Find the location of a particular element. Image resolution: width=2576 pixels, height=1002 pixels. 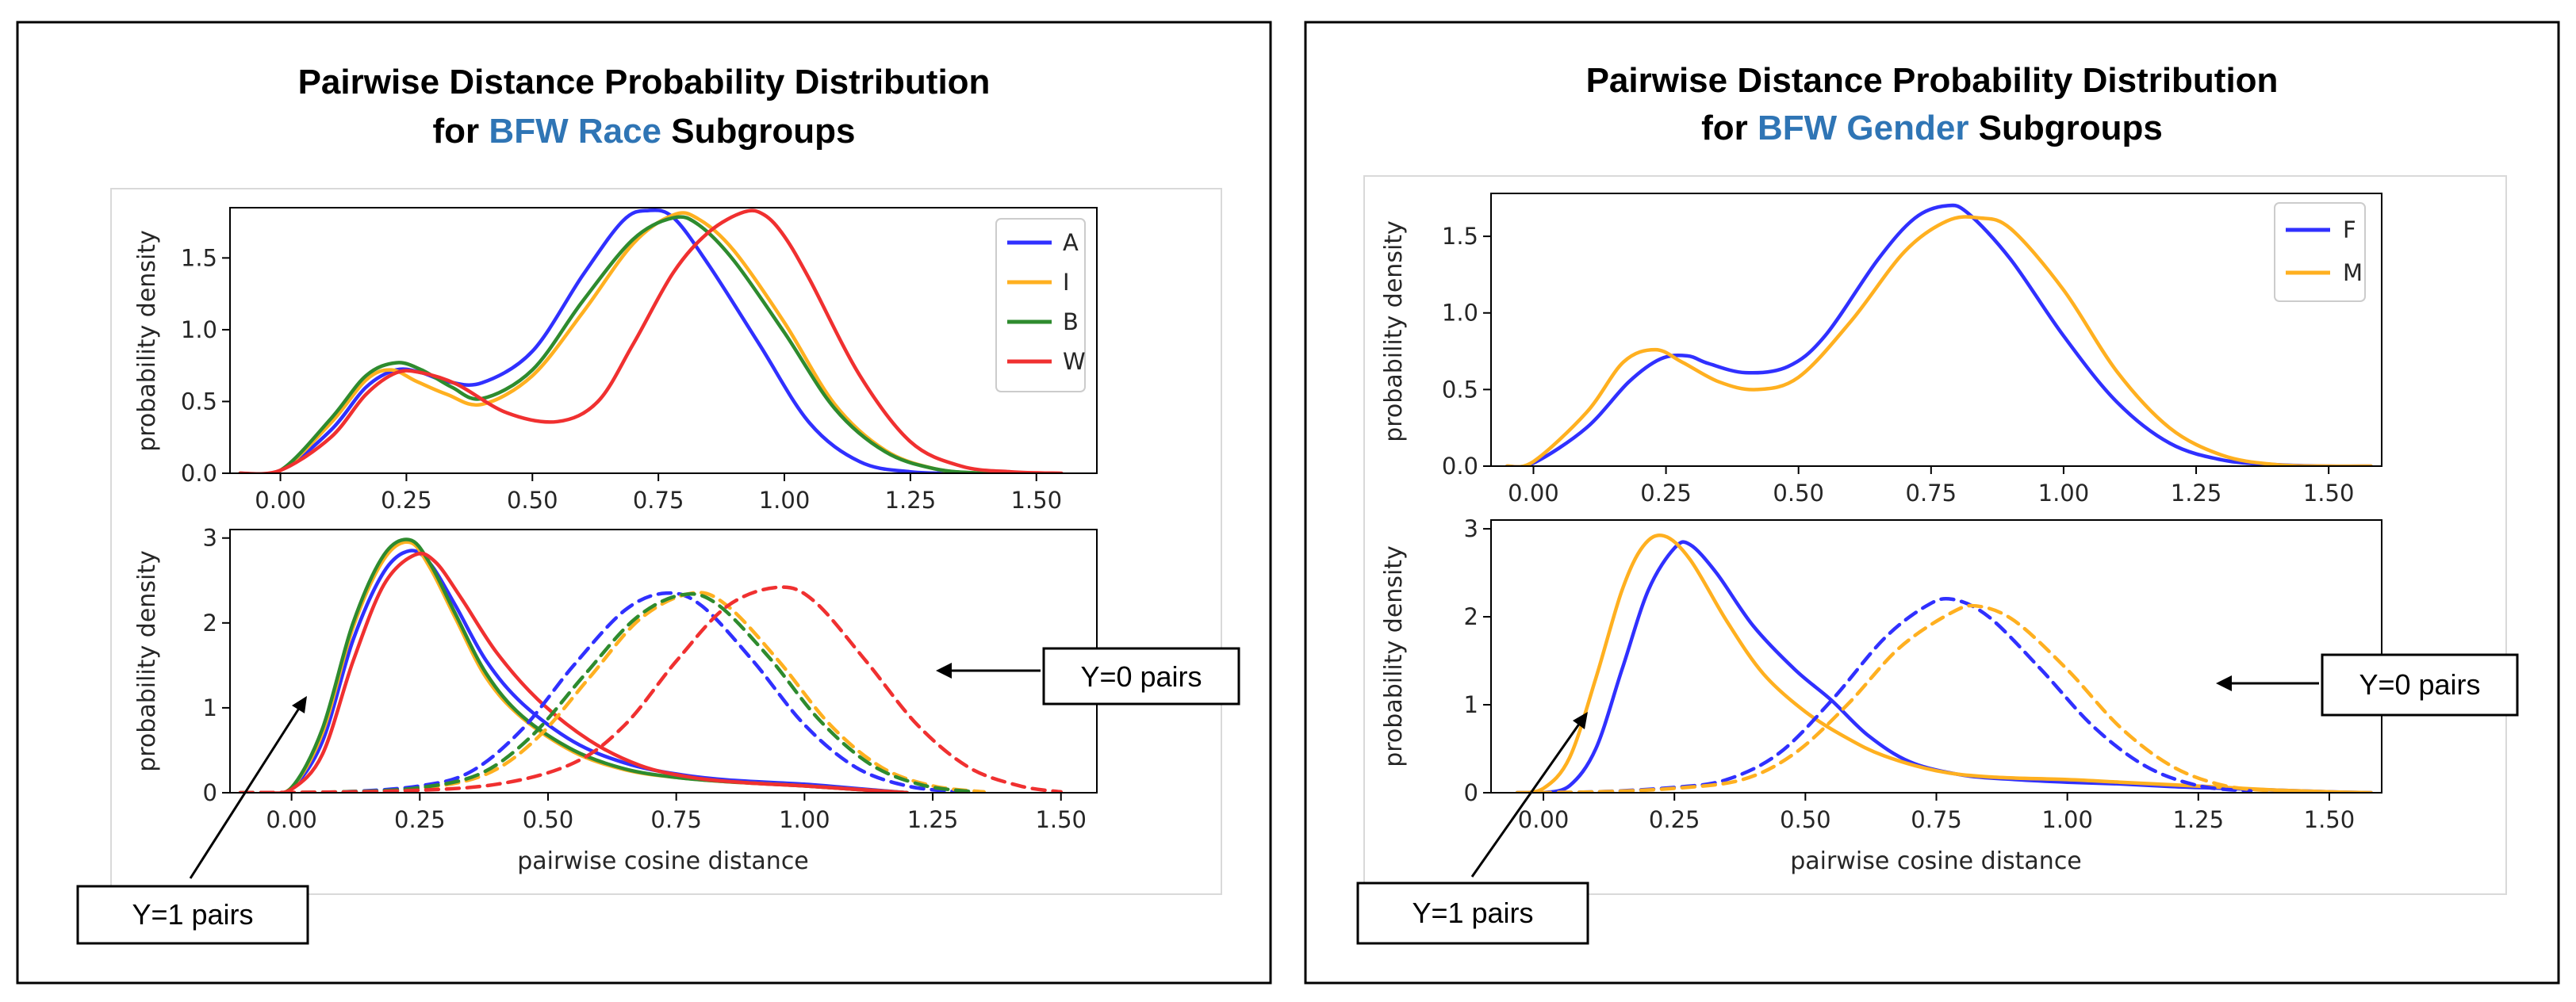

legend-label-W: W is located at coordinates (1074, 361).